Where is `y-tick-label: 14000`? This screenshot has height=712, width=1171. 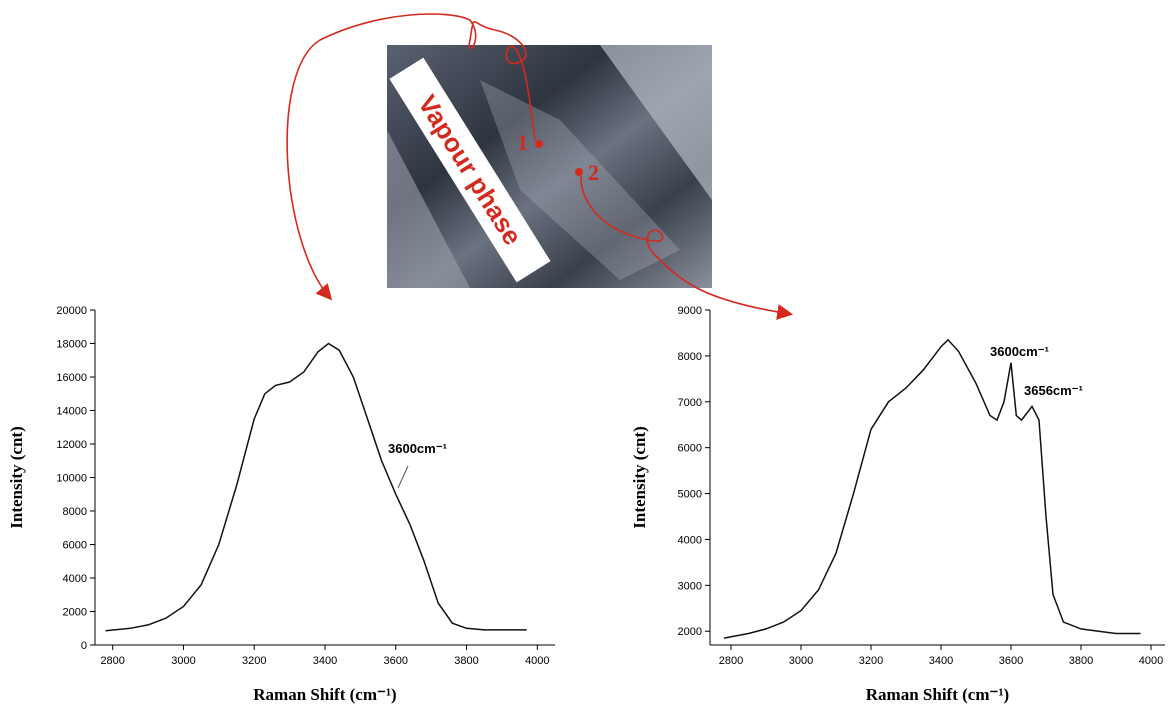 y-tick-label: 14000 is located at coordinates (71, 412).